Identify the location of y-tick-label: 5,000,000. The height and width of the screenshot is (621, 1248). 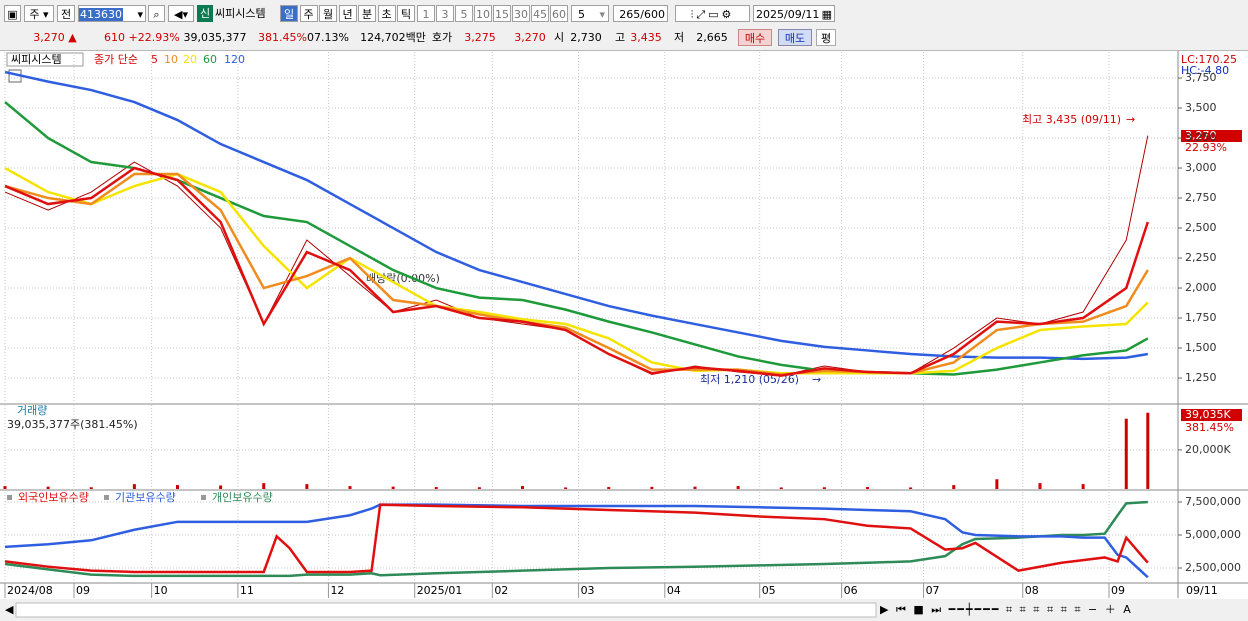
(1213, 534).